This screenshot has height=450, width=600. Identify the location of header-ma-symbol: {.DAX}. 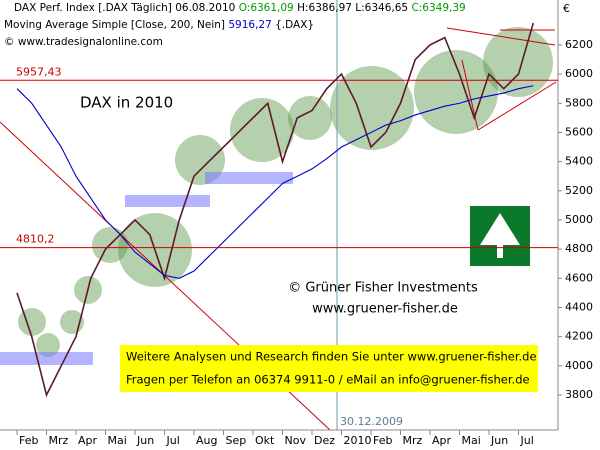
(294, 25).